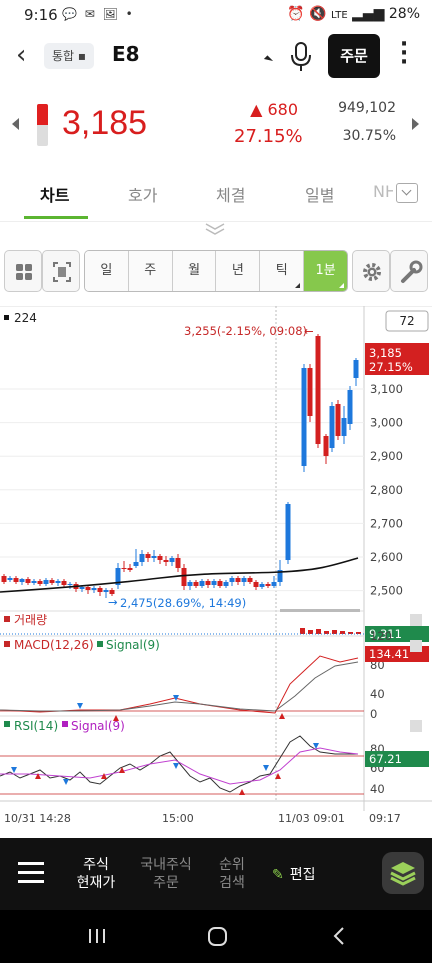  What do you see at coordinates (15, 124) in the screenshot?
I see `prev-stock-arrow-icon` at bounding box center [15, 124].